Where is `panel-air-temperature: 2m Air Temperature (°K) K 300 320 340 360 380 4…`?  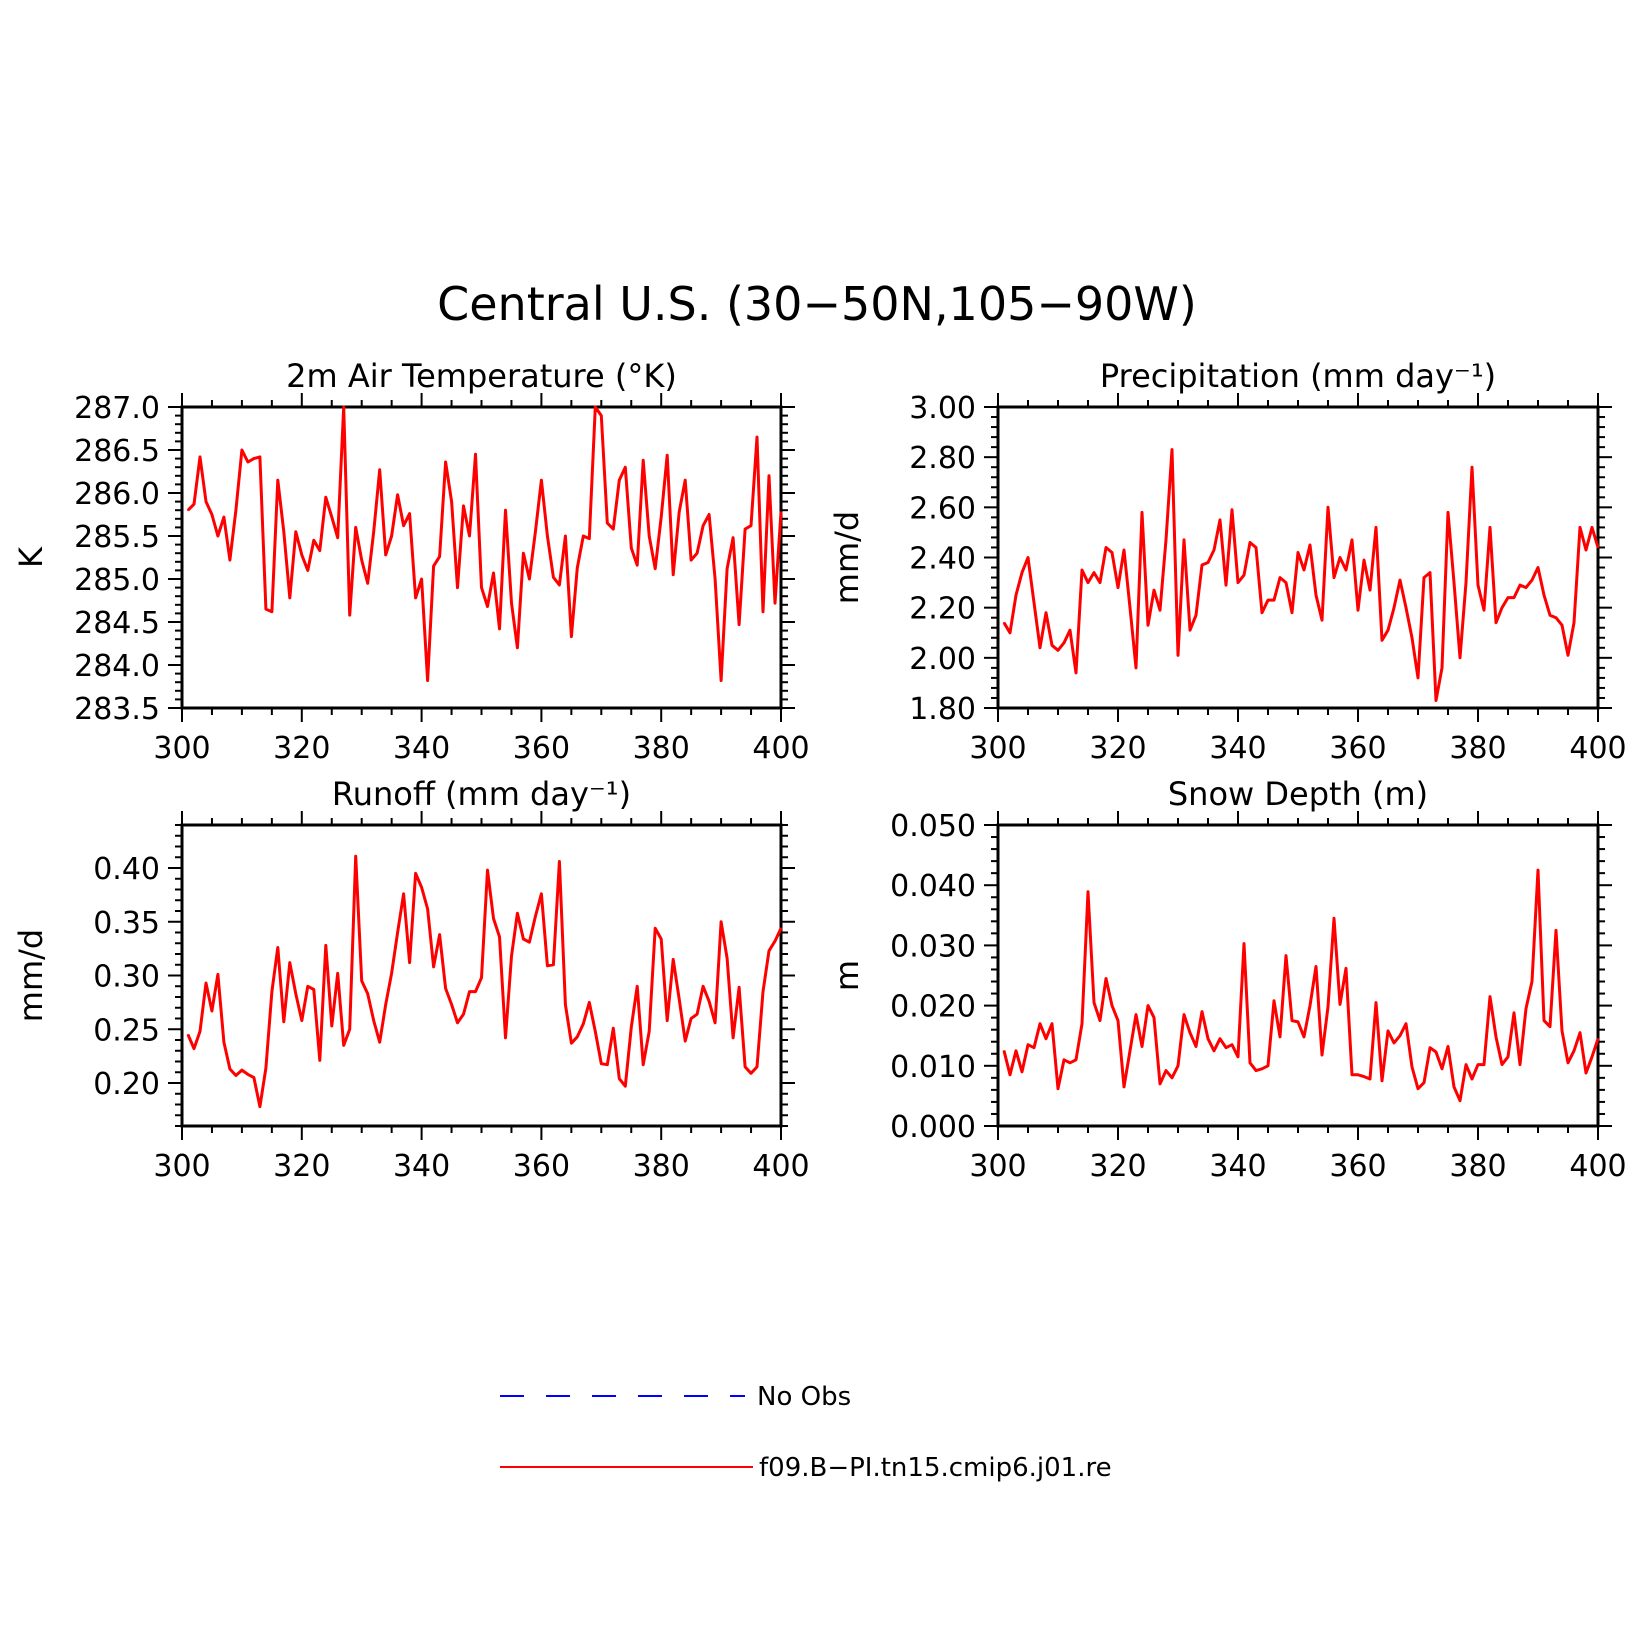
panel-air-temperature: 2m Air Temperature (°K) K 300 320 340 360 380 4… is located at coordinates (411, 561).